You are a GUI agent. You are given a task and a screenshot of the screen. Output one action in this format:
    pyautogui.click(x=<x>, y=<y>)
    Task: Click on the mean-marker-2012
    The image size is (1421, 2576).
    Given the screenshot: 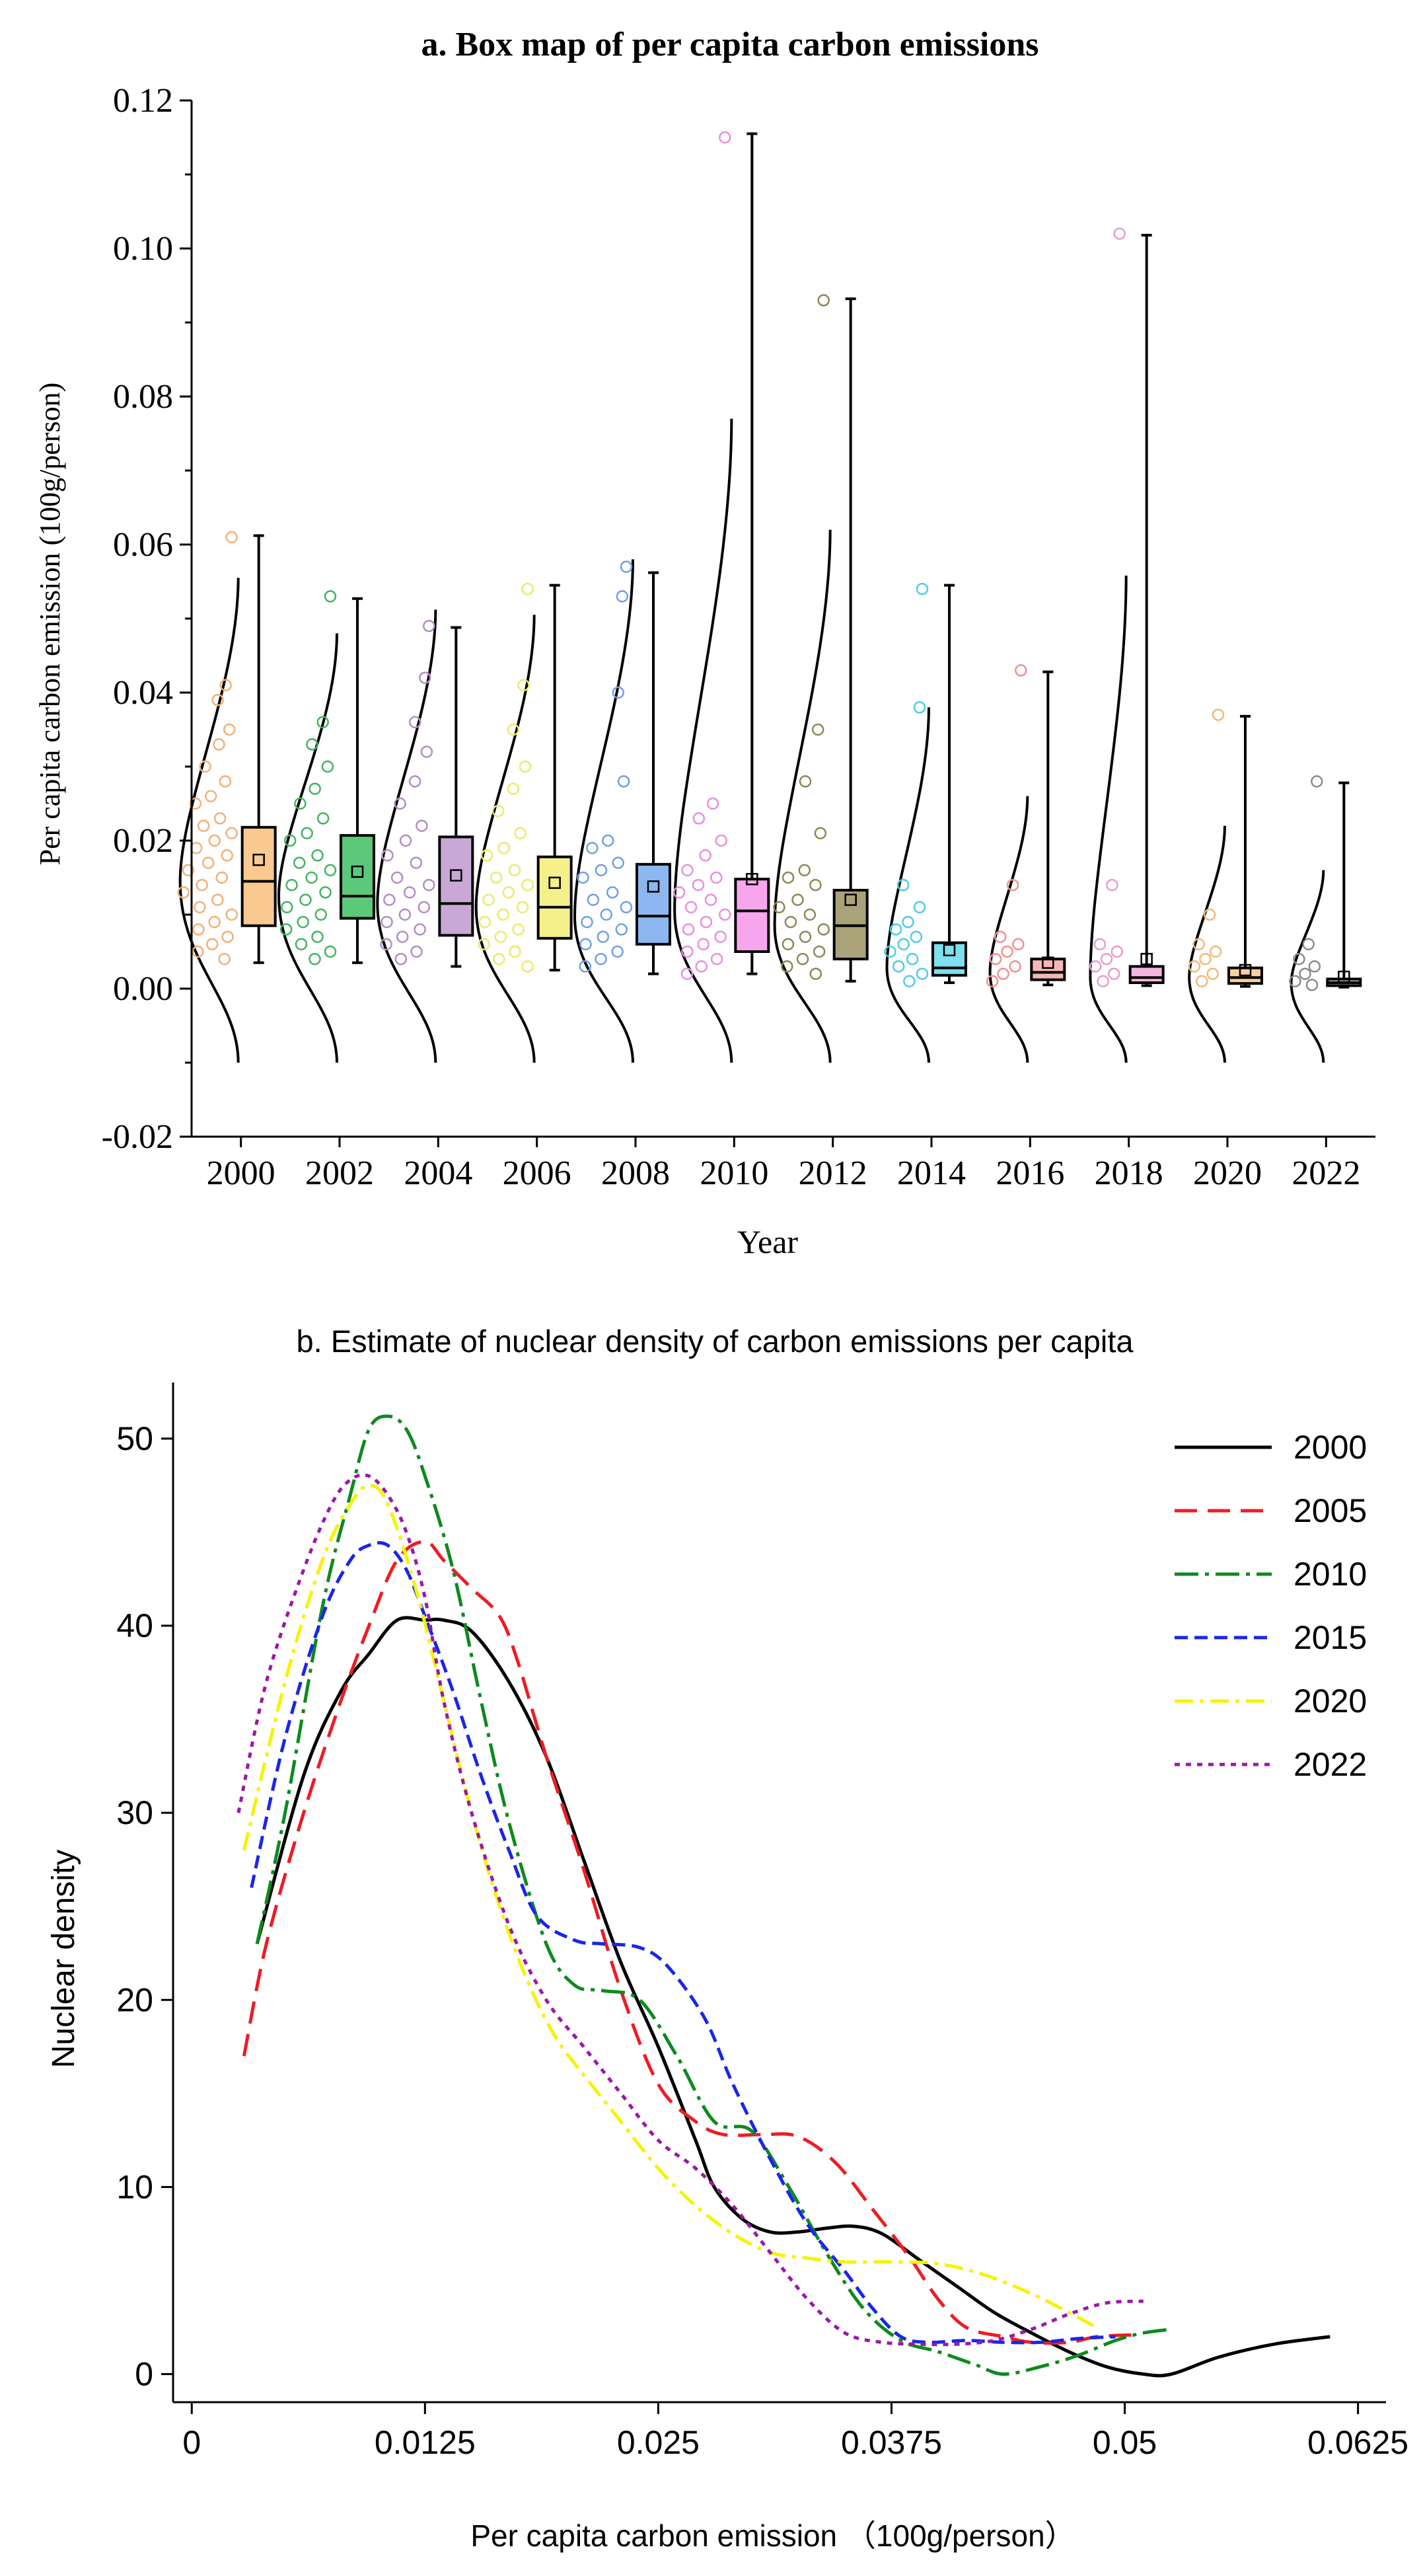 What is the action you would take?
    pyautogui.click(x=850, y=900)
    